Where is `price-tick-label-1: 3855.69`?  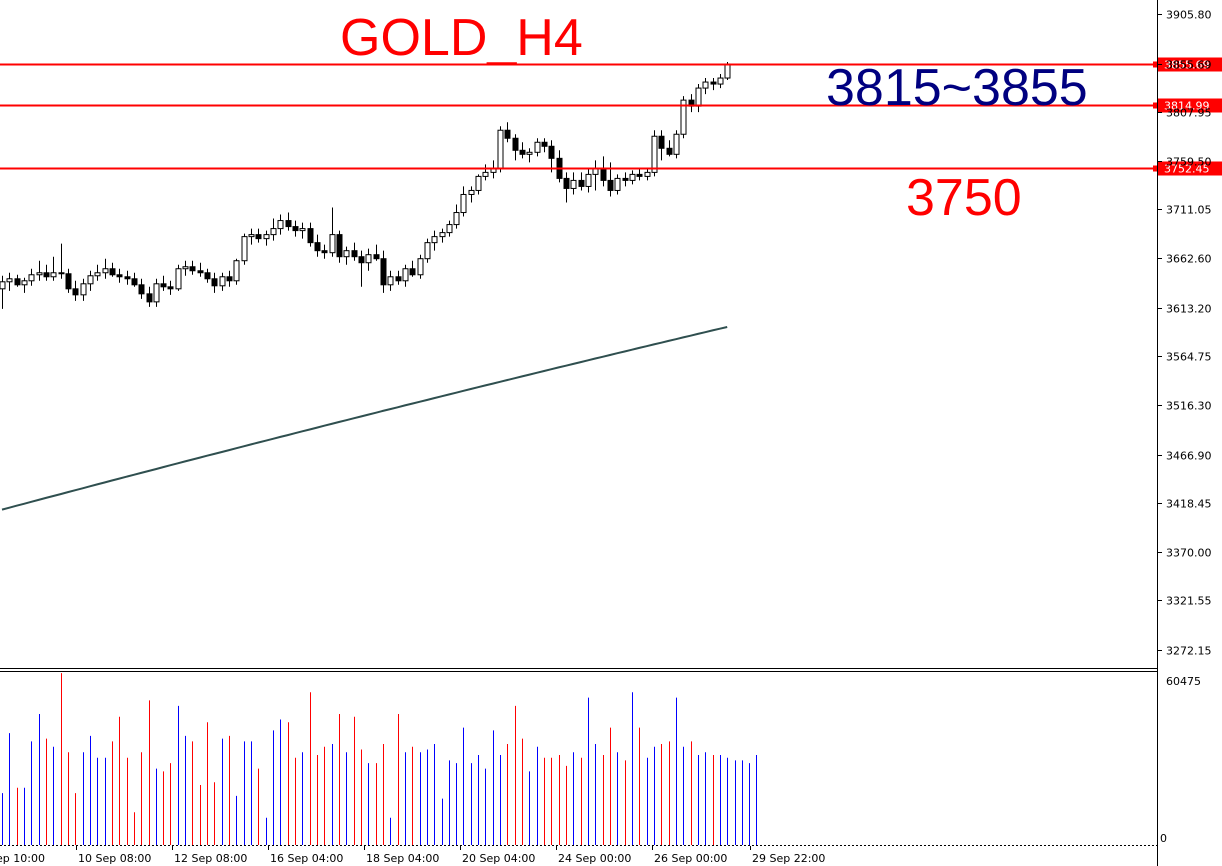
price-tick-label-1: 3855.69 is located at coordinates (1189, 65).